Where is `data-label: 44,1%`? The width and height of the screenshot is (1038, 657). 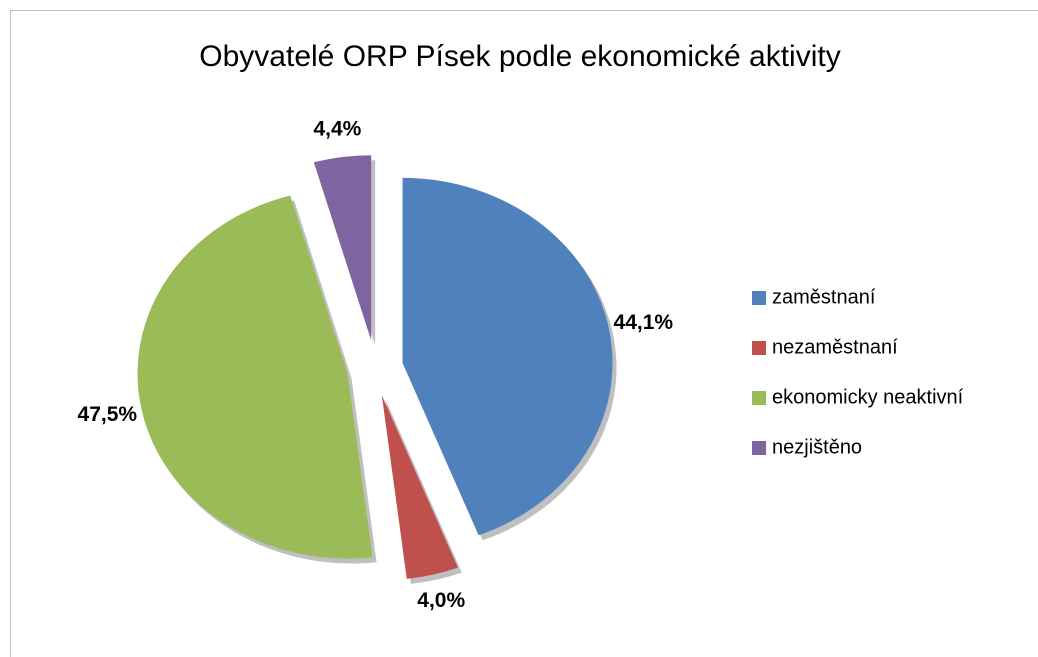
data-label: 44,1% is located at coordinates (644, 322).